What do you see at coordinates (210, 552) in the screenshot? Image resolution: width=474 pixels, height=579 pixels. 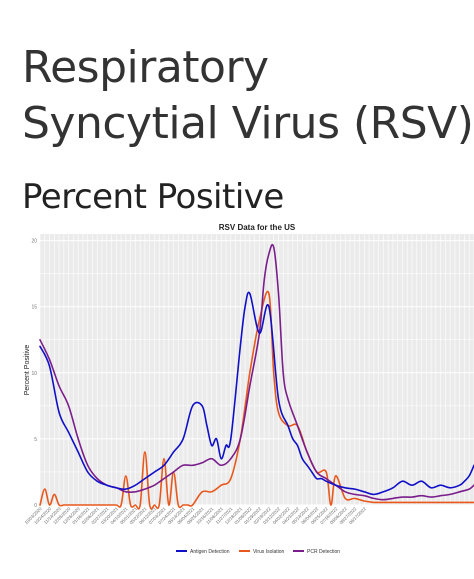 I see `legend-label-antigen-detection: Antigen Detection` at bounding box center [210, 552].